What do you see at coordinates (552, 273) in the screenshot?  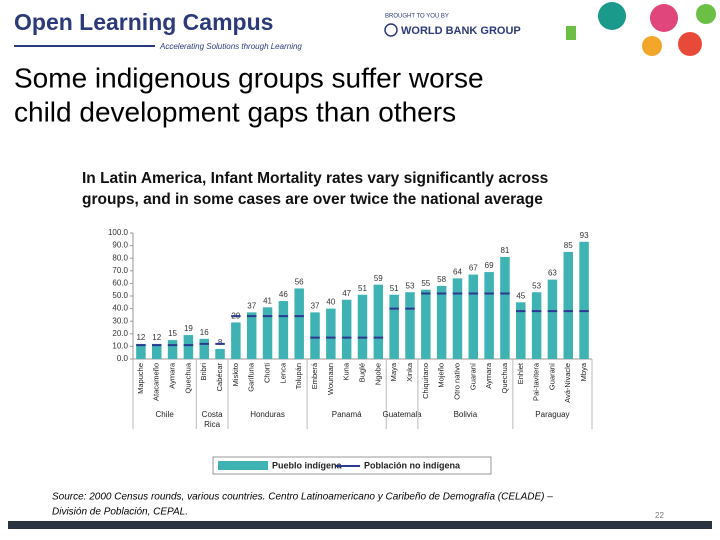 I see `data-label: 63` at bounding box center [552, 273].